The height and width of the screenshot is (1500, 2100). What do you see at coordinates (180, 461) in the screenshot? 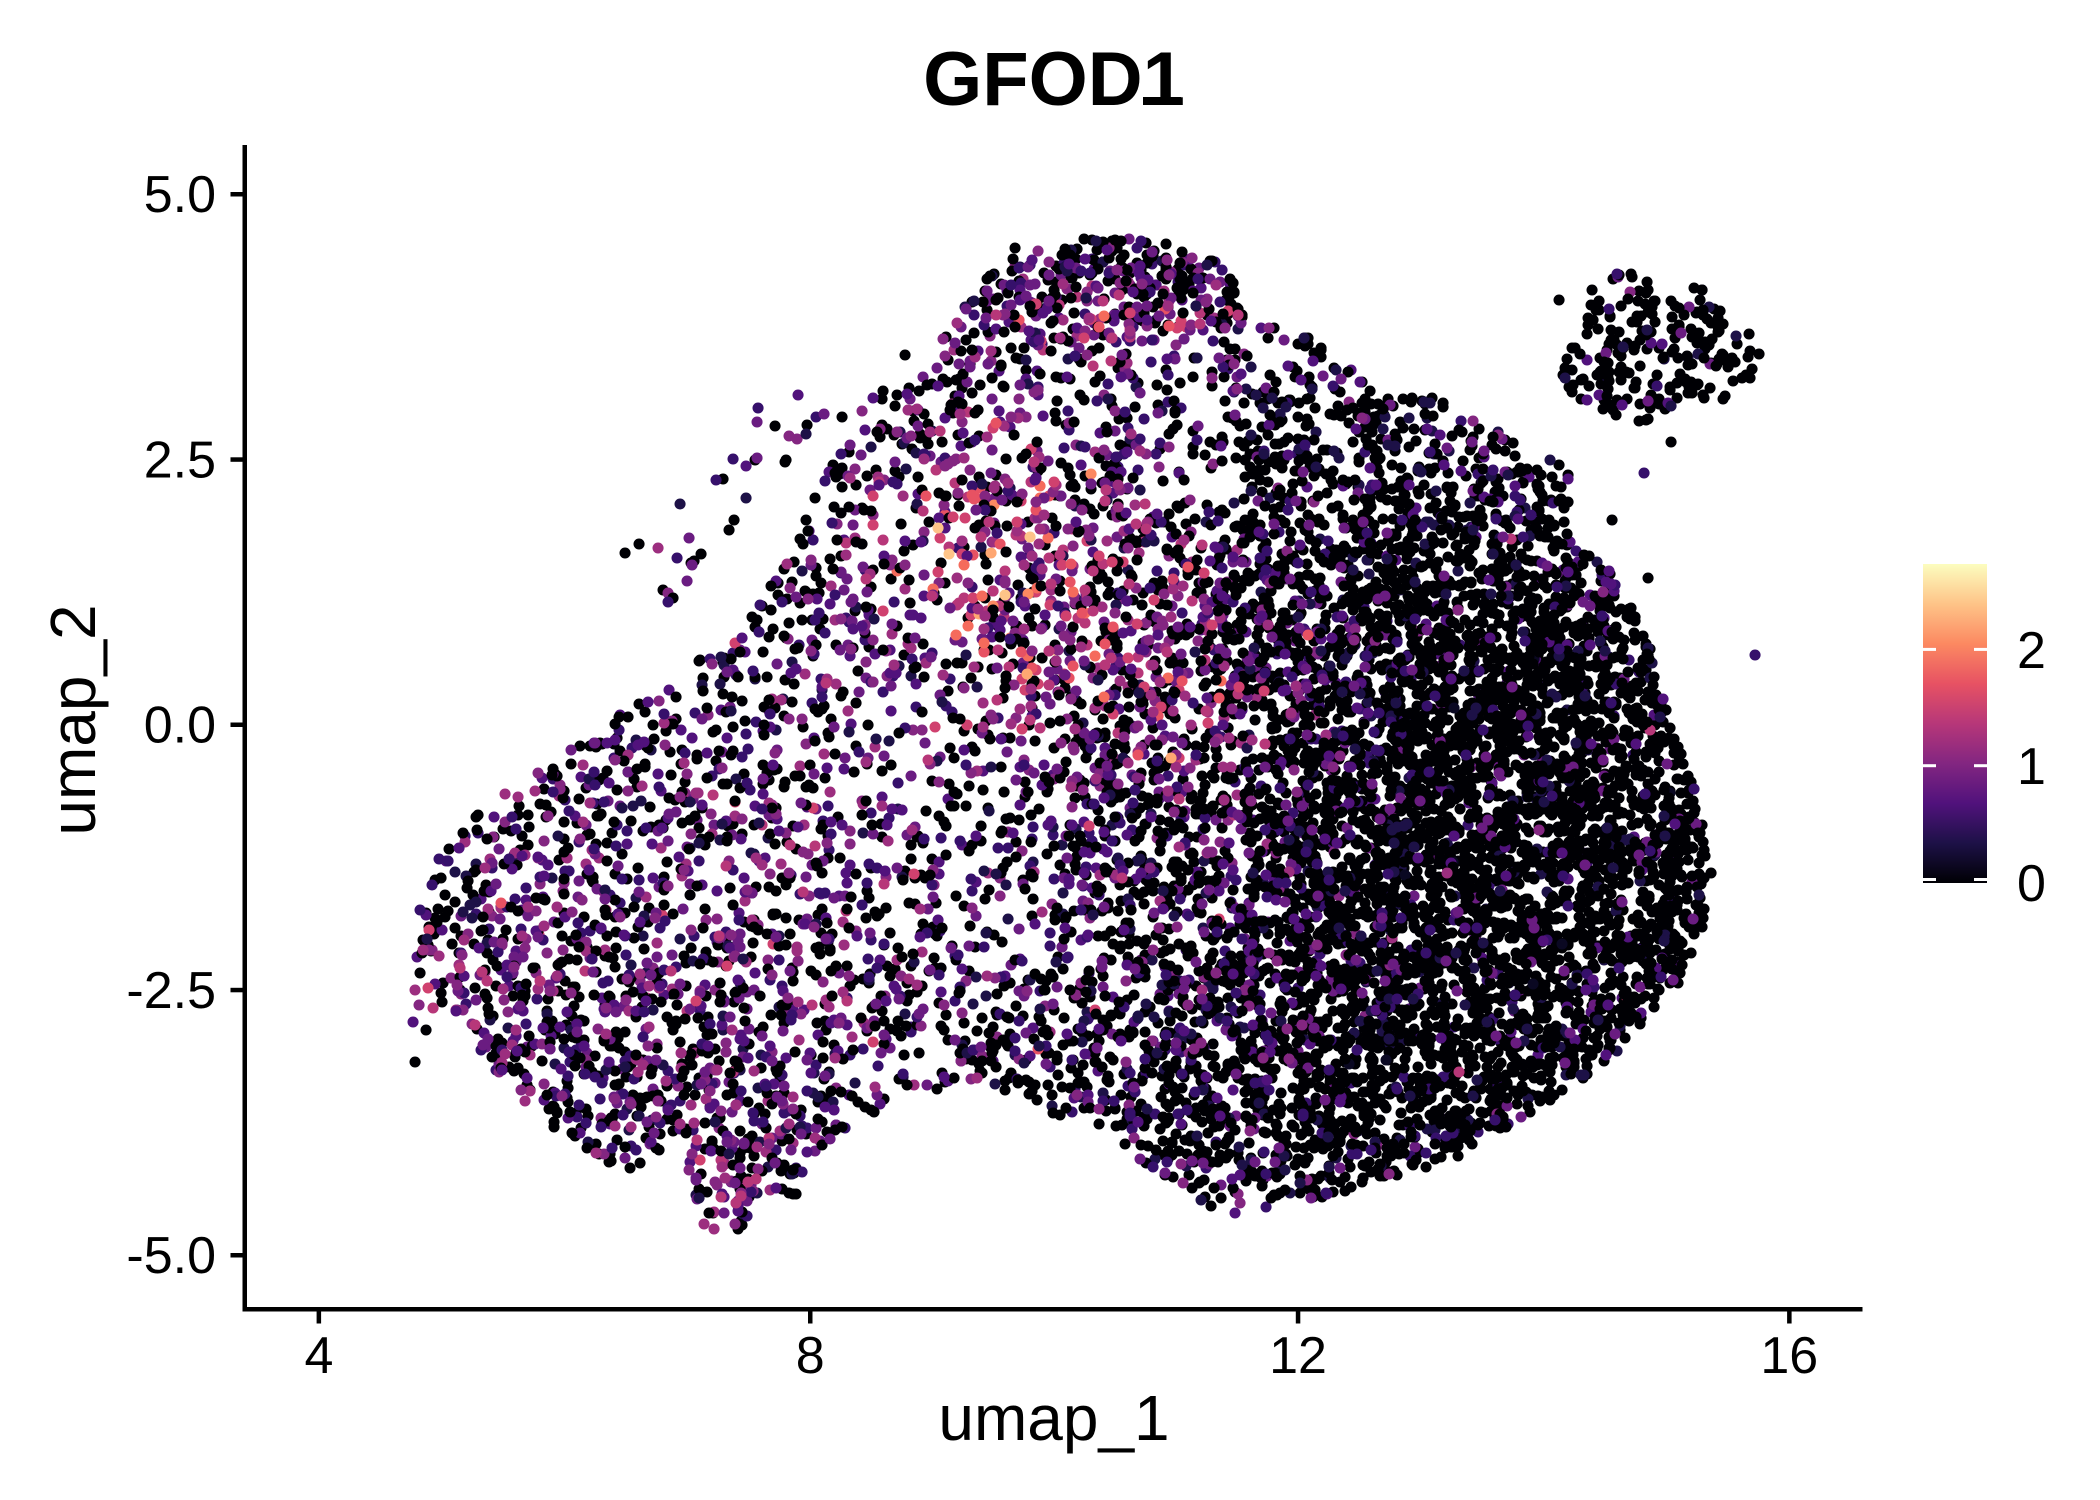
I see `svg-text: 2.5` at bounding box center [180, 461].